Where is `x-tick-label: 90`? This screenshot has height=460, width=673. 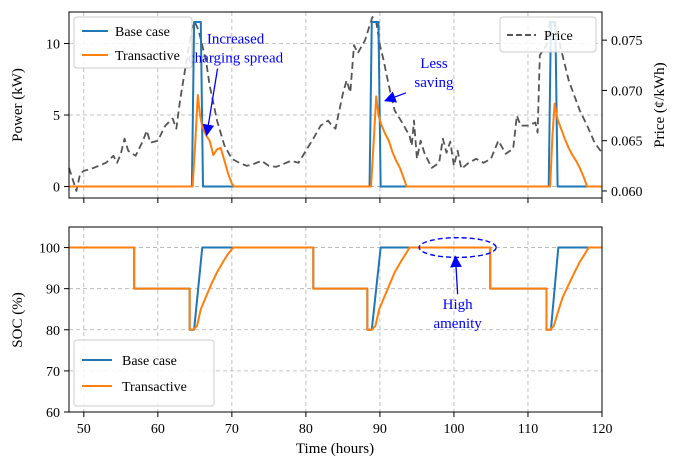
x-tick-label: 90 is located at coordinates (380, 429).